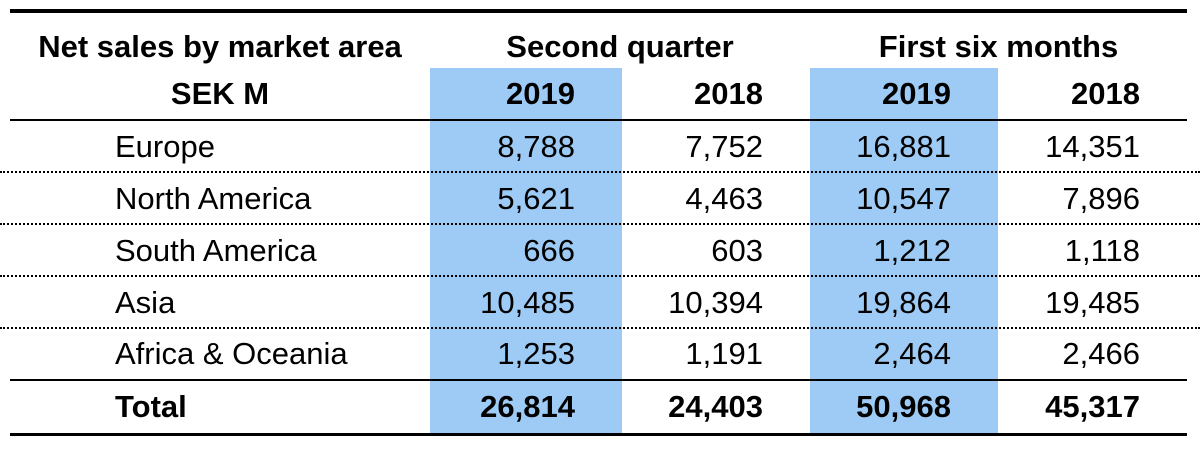  What do you see at coordinates (1092, 406) in the screenshot?
I see `total-value: 45,317` at bounding box center [1092, 406].